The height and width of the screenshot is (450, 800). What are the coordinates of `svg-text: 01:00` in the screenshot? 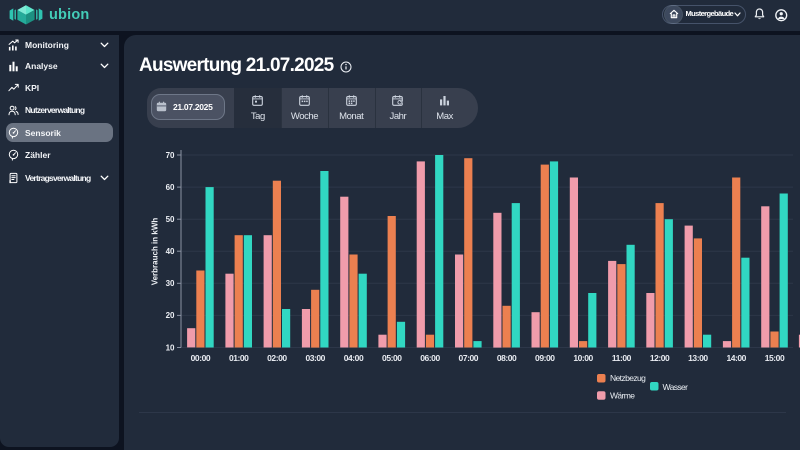 It's located at (239, 358).